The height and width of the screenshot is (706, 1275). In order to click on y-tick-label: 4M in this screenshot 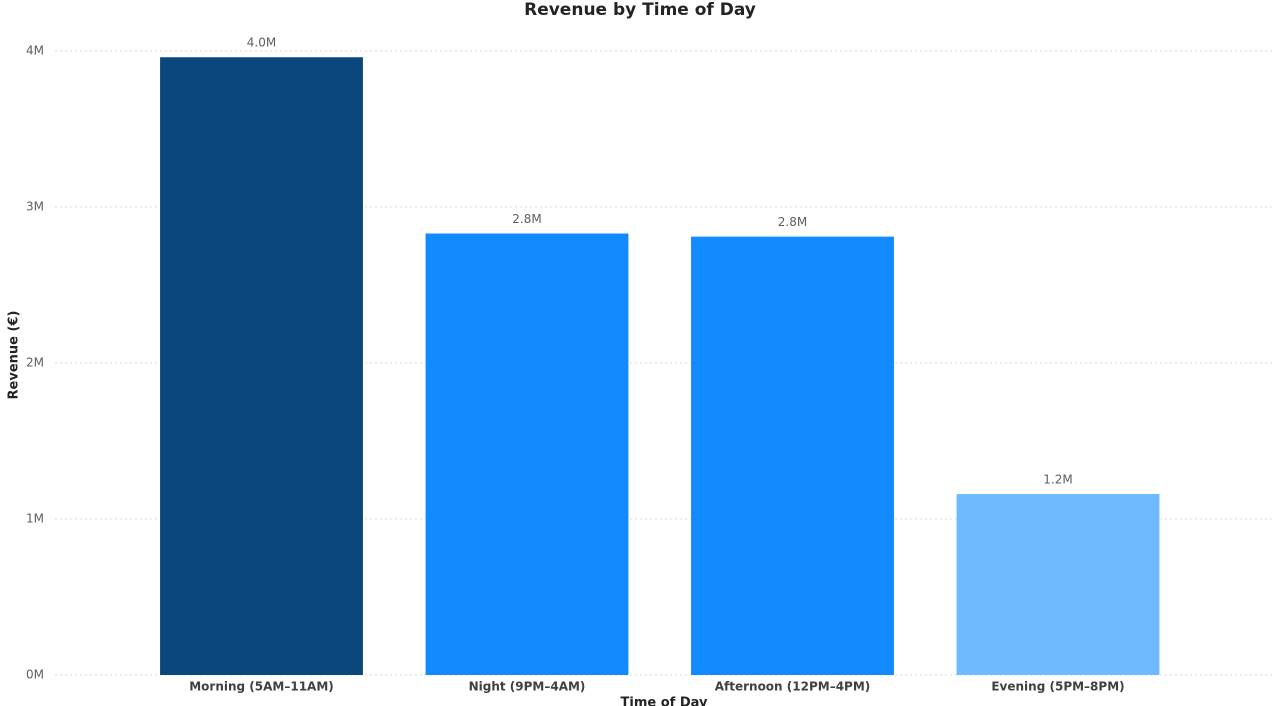, I will do `click(35, 51)`.